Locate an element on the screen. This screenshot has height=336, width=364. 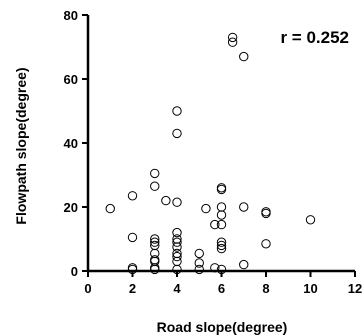
x-tick-label: 2 is located at coordinates (132, 288).